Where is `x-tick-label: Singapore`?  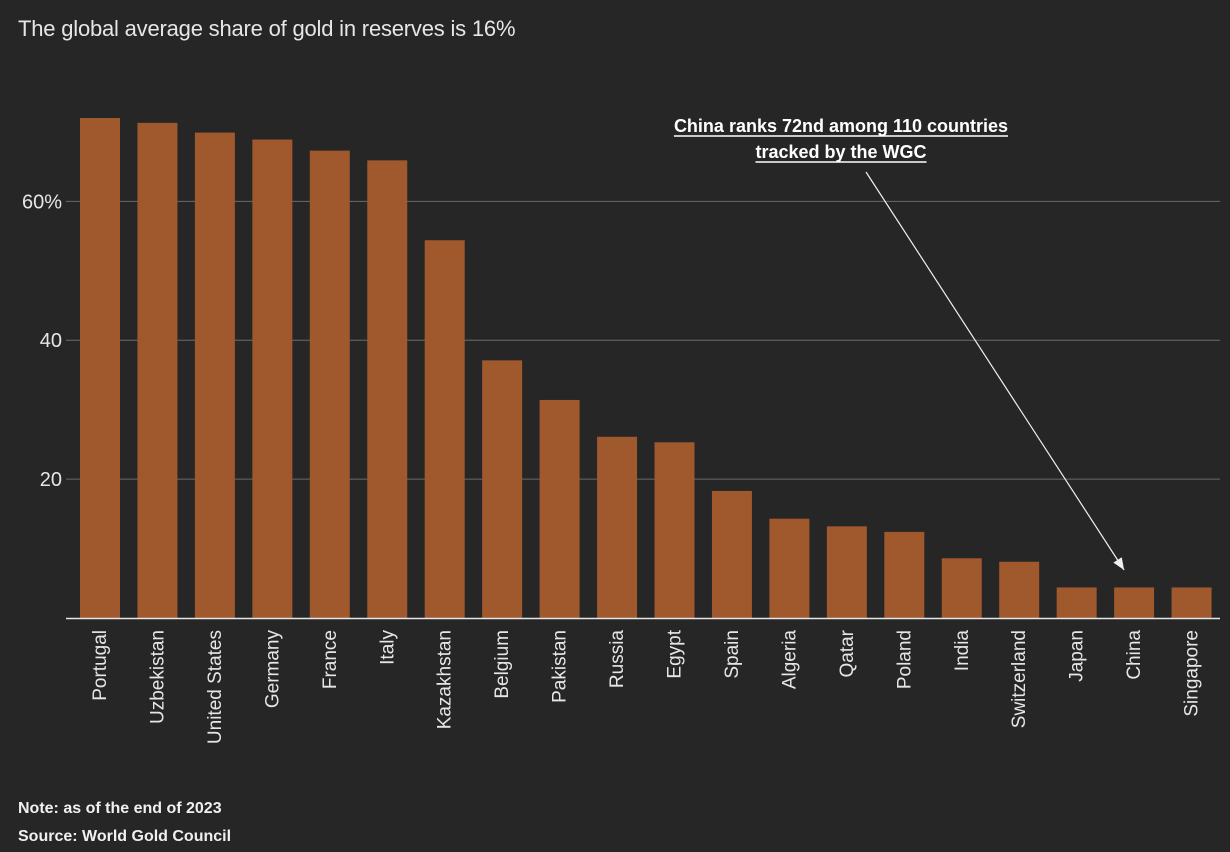
x-tick-label: Singapore is located at coordinates (1192, 673).